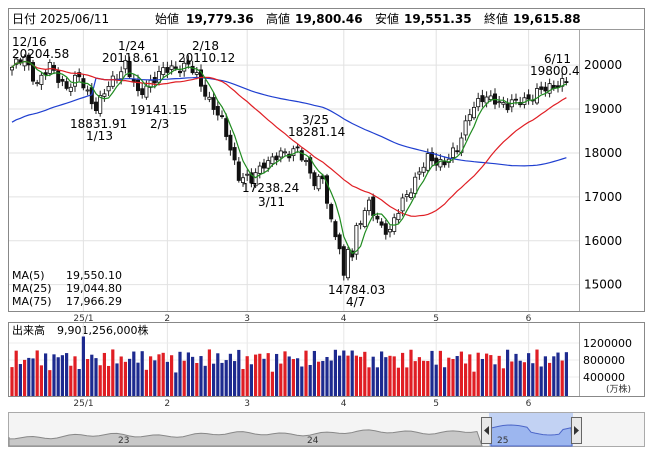 This screenshot has width=653, height=470. What do you see at coordinates (131, 46) in the screenshot?
I see `annotation-date: 1/24` at bounding box center [131, 46].